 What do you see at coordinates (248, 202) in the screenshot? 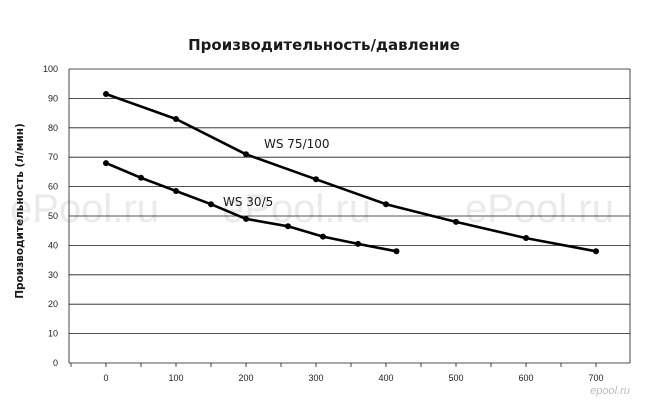
I see `series-label: WS 30/5` at bounding box center [248, 202].